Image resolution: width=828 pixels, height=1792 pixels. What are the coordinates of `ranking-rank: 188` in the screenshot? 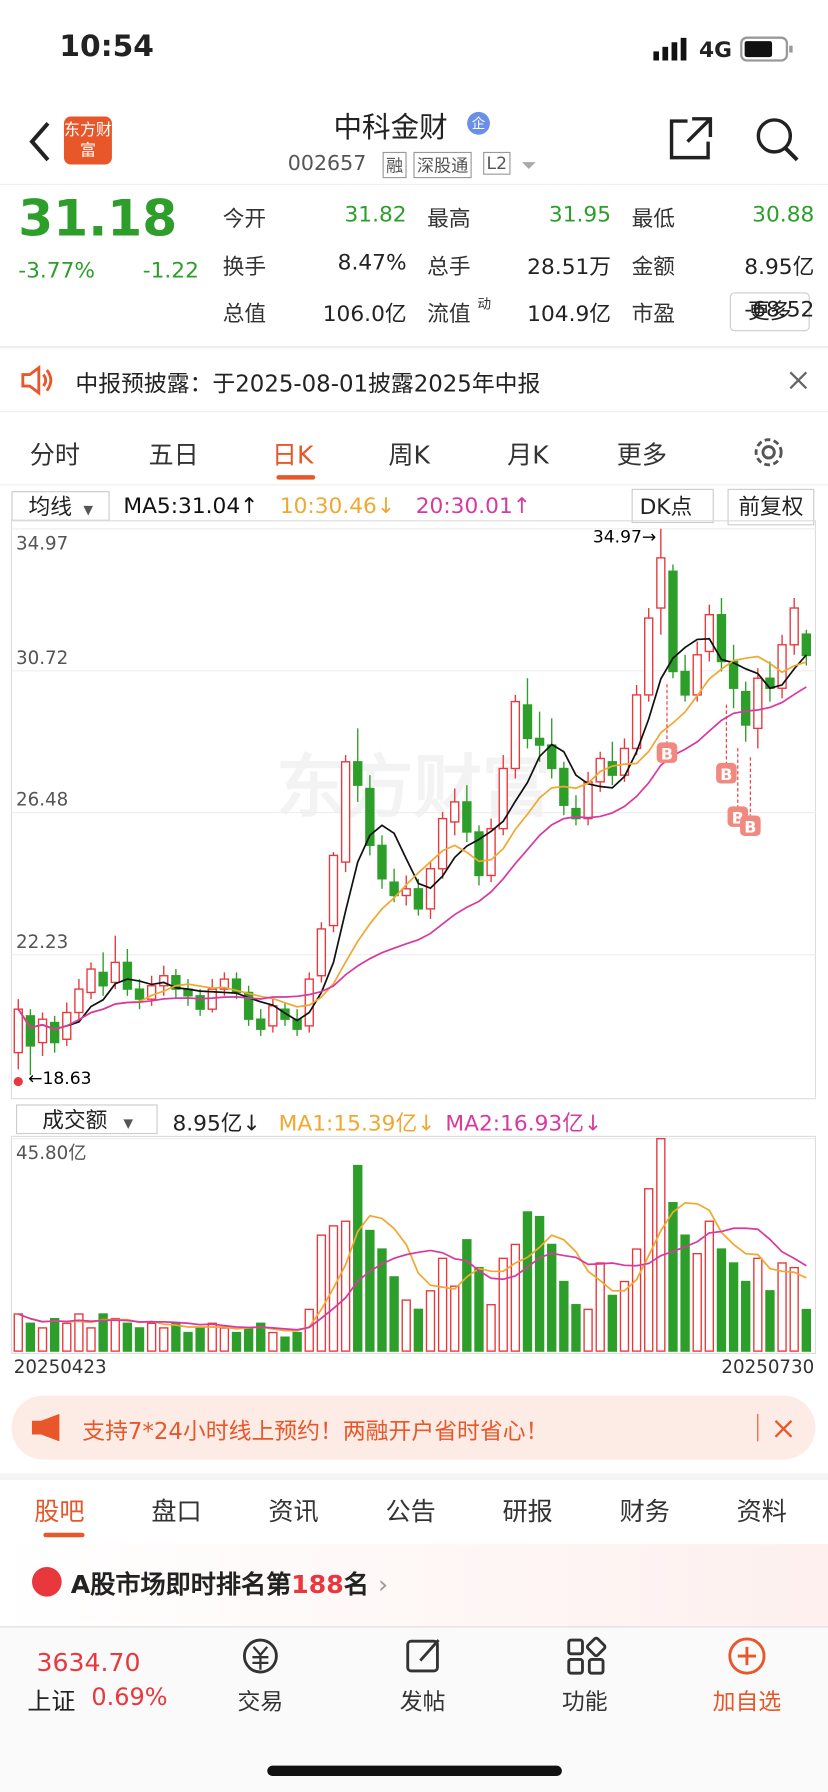 It's located at (317, 1586).